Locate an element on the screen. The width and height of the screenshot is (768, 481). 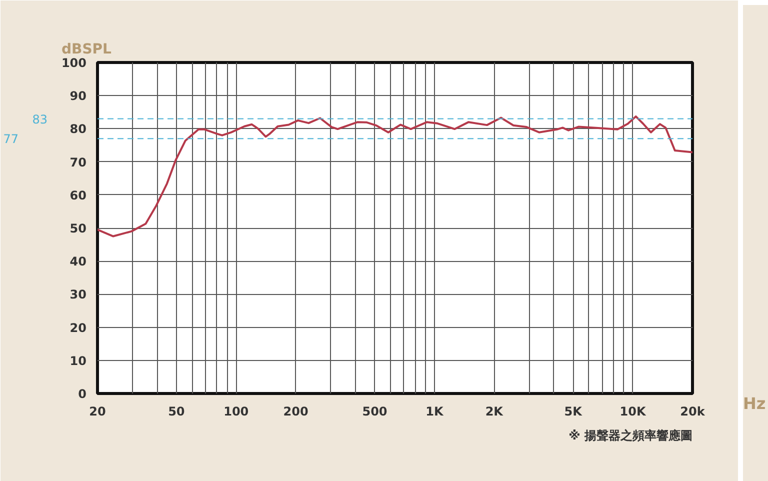
x-tick-label: 20k is located at coordinates (693, 411).